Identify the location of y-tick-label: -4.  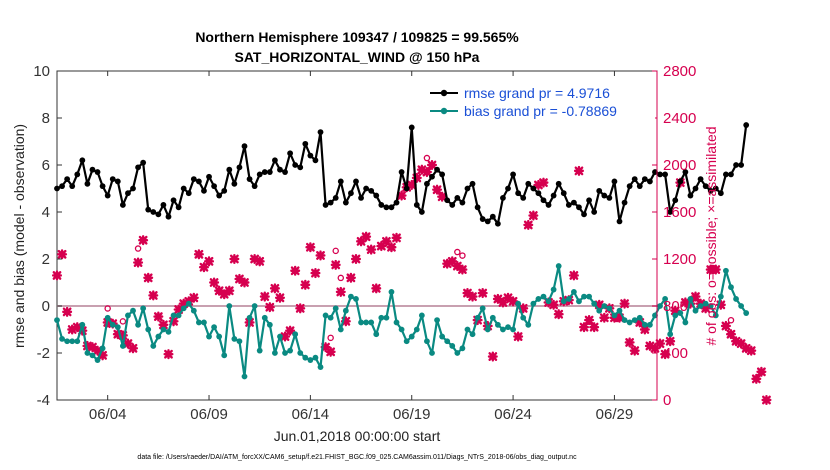
(43, 400).